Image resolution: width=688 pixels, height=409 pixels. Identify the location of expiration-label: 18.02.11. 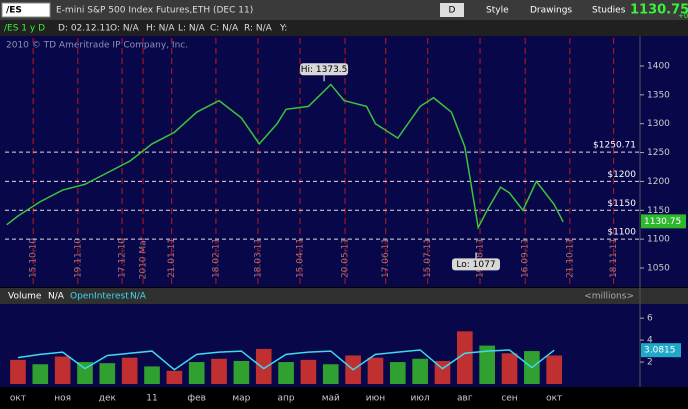
(216, 258).